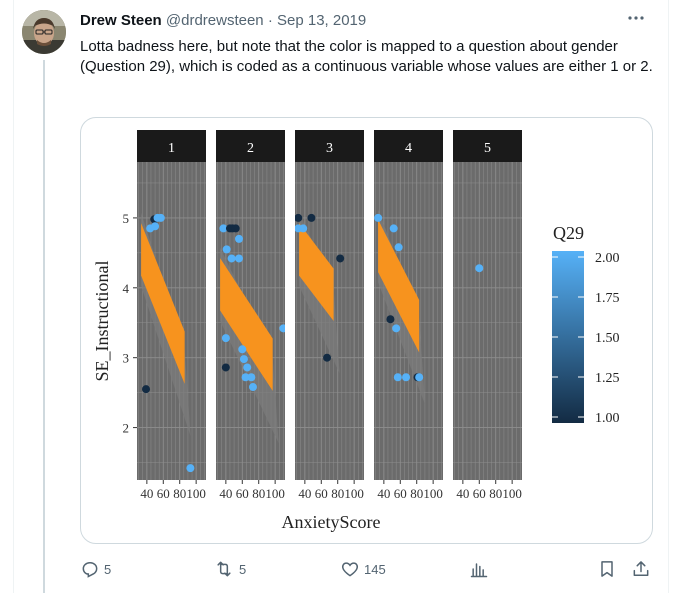 The height and width of the screenshot is (593, 695). What do you see at coordinates (375, 569) in the screenshot?
I see `like-count: 145` at bounding box center [375, 569].